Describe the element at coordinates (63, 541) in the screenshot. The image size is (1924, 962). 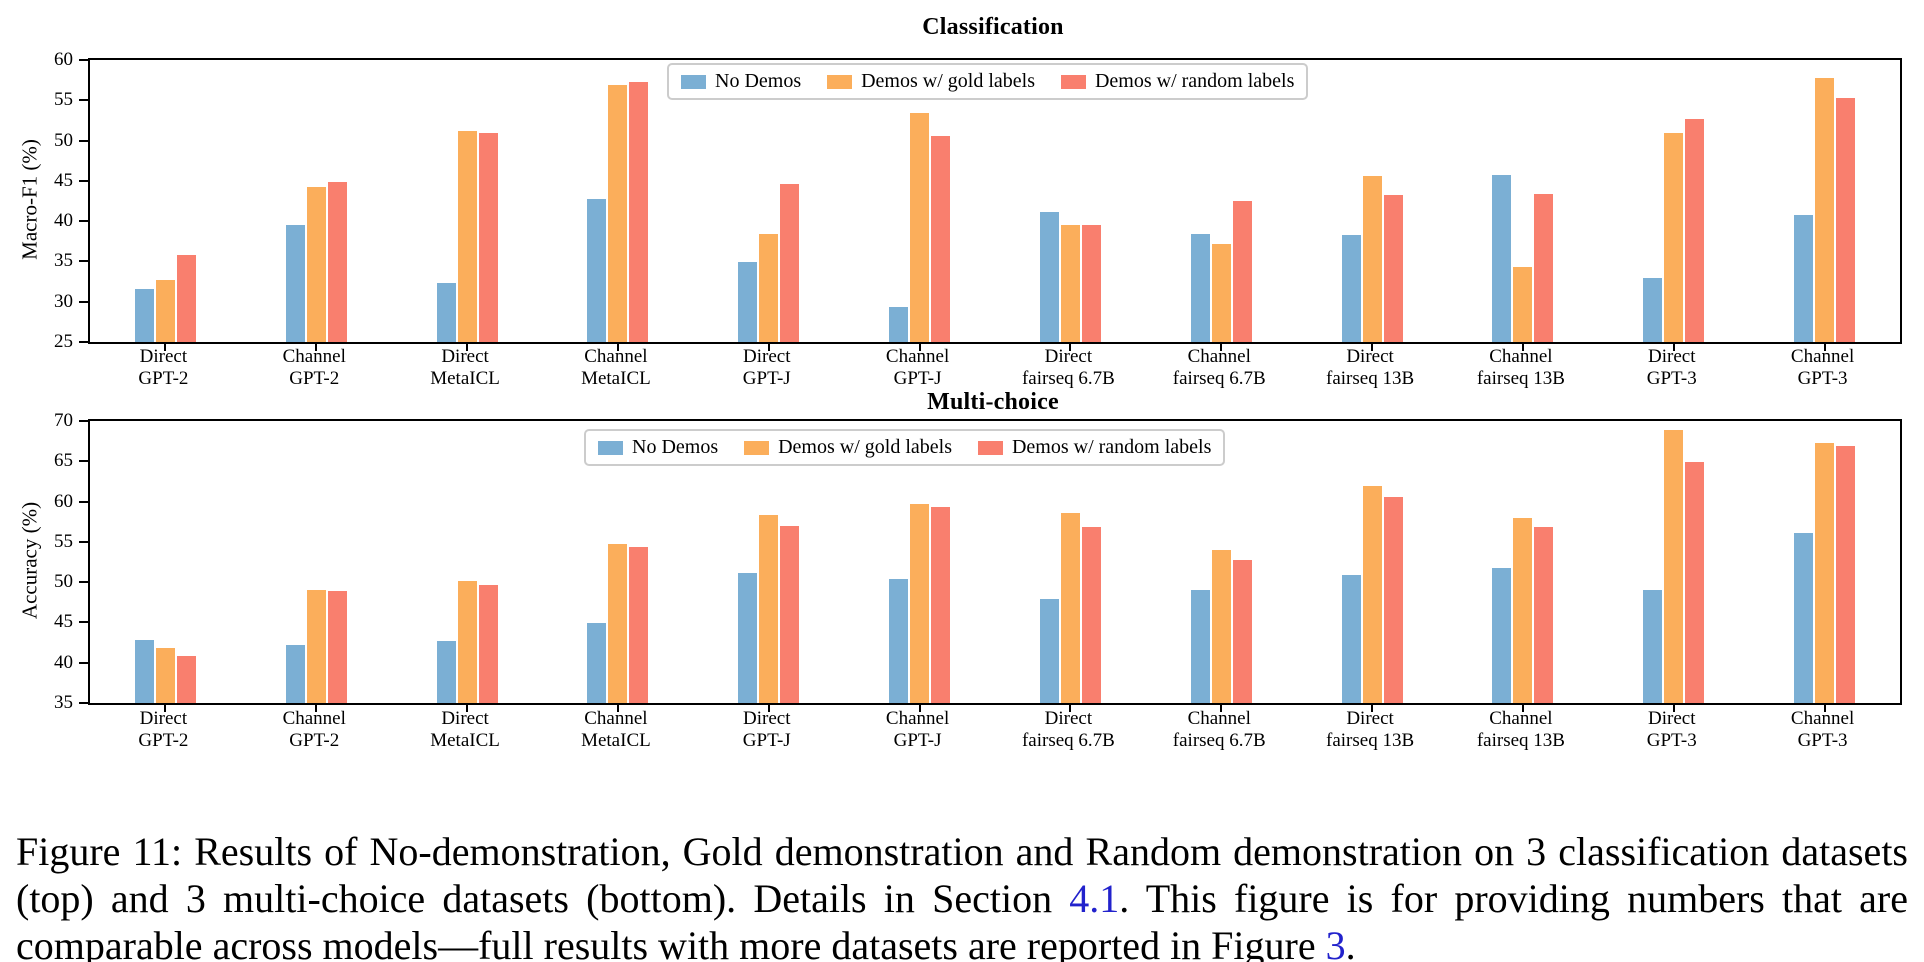
I see `y-tick-label: 55` at that location.